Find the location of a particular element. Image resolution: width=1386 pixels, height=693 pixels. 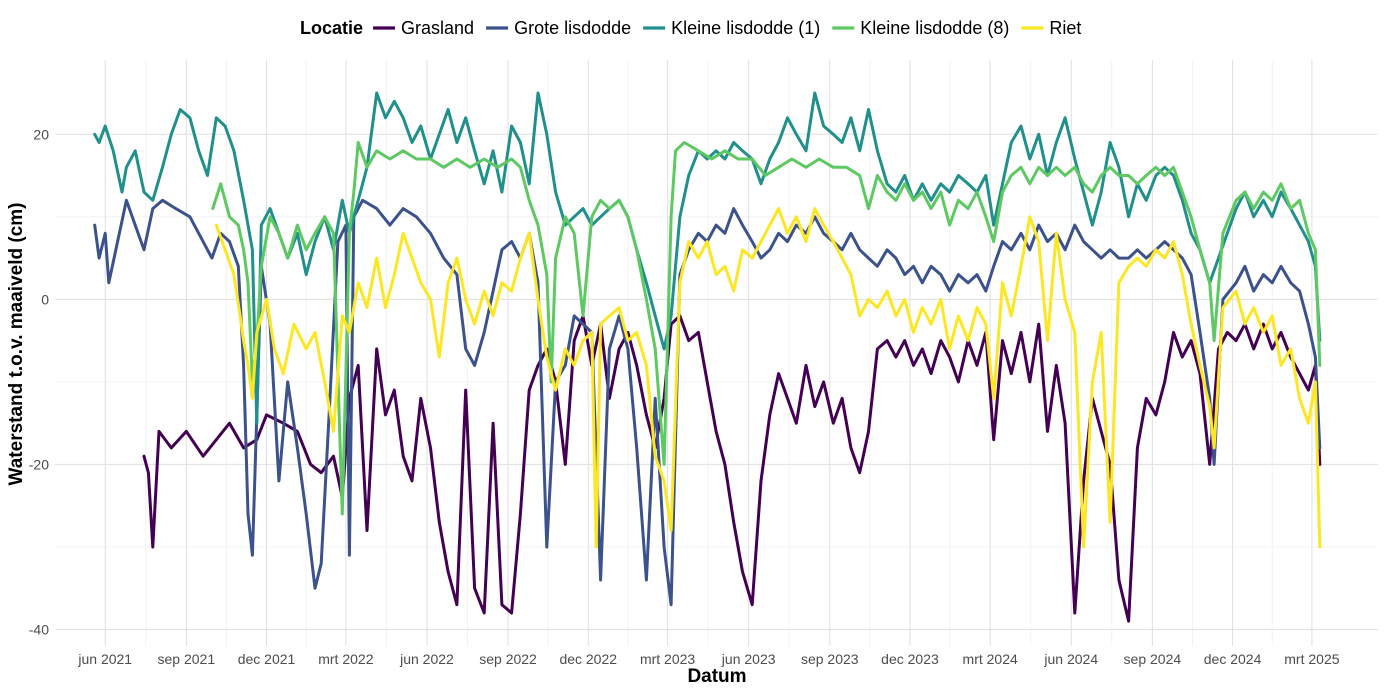

legend-label: Kleine lisdodde (1) is located at coordinates (745, 28).